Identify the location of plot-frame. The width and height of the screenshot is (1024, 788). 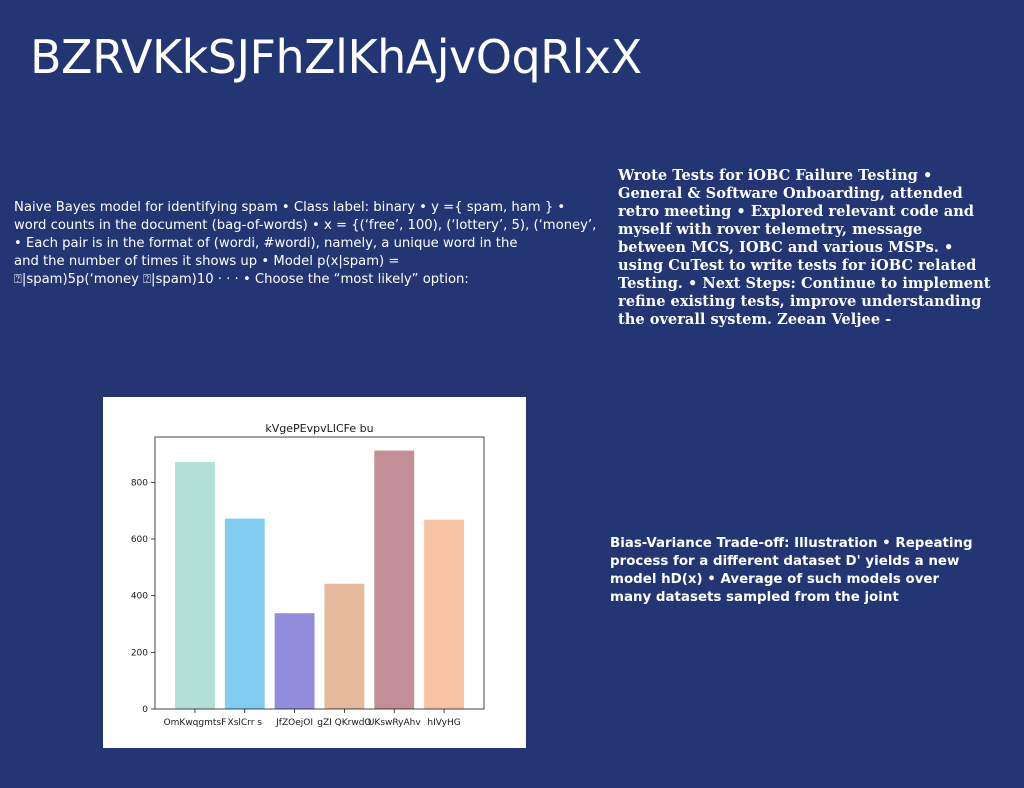
(319, 573).